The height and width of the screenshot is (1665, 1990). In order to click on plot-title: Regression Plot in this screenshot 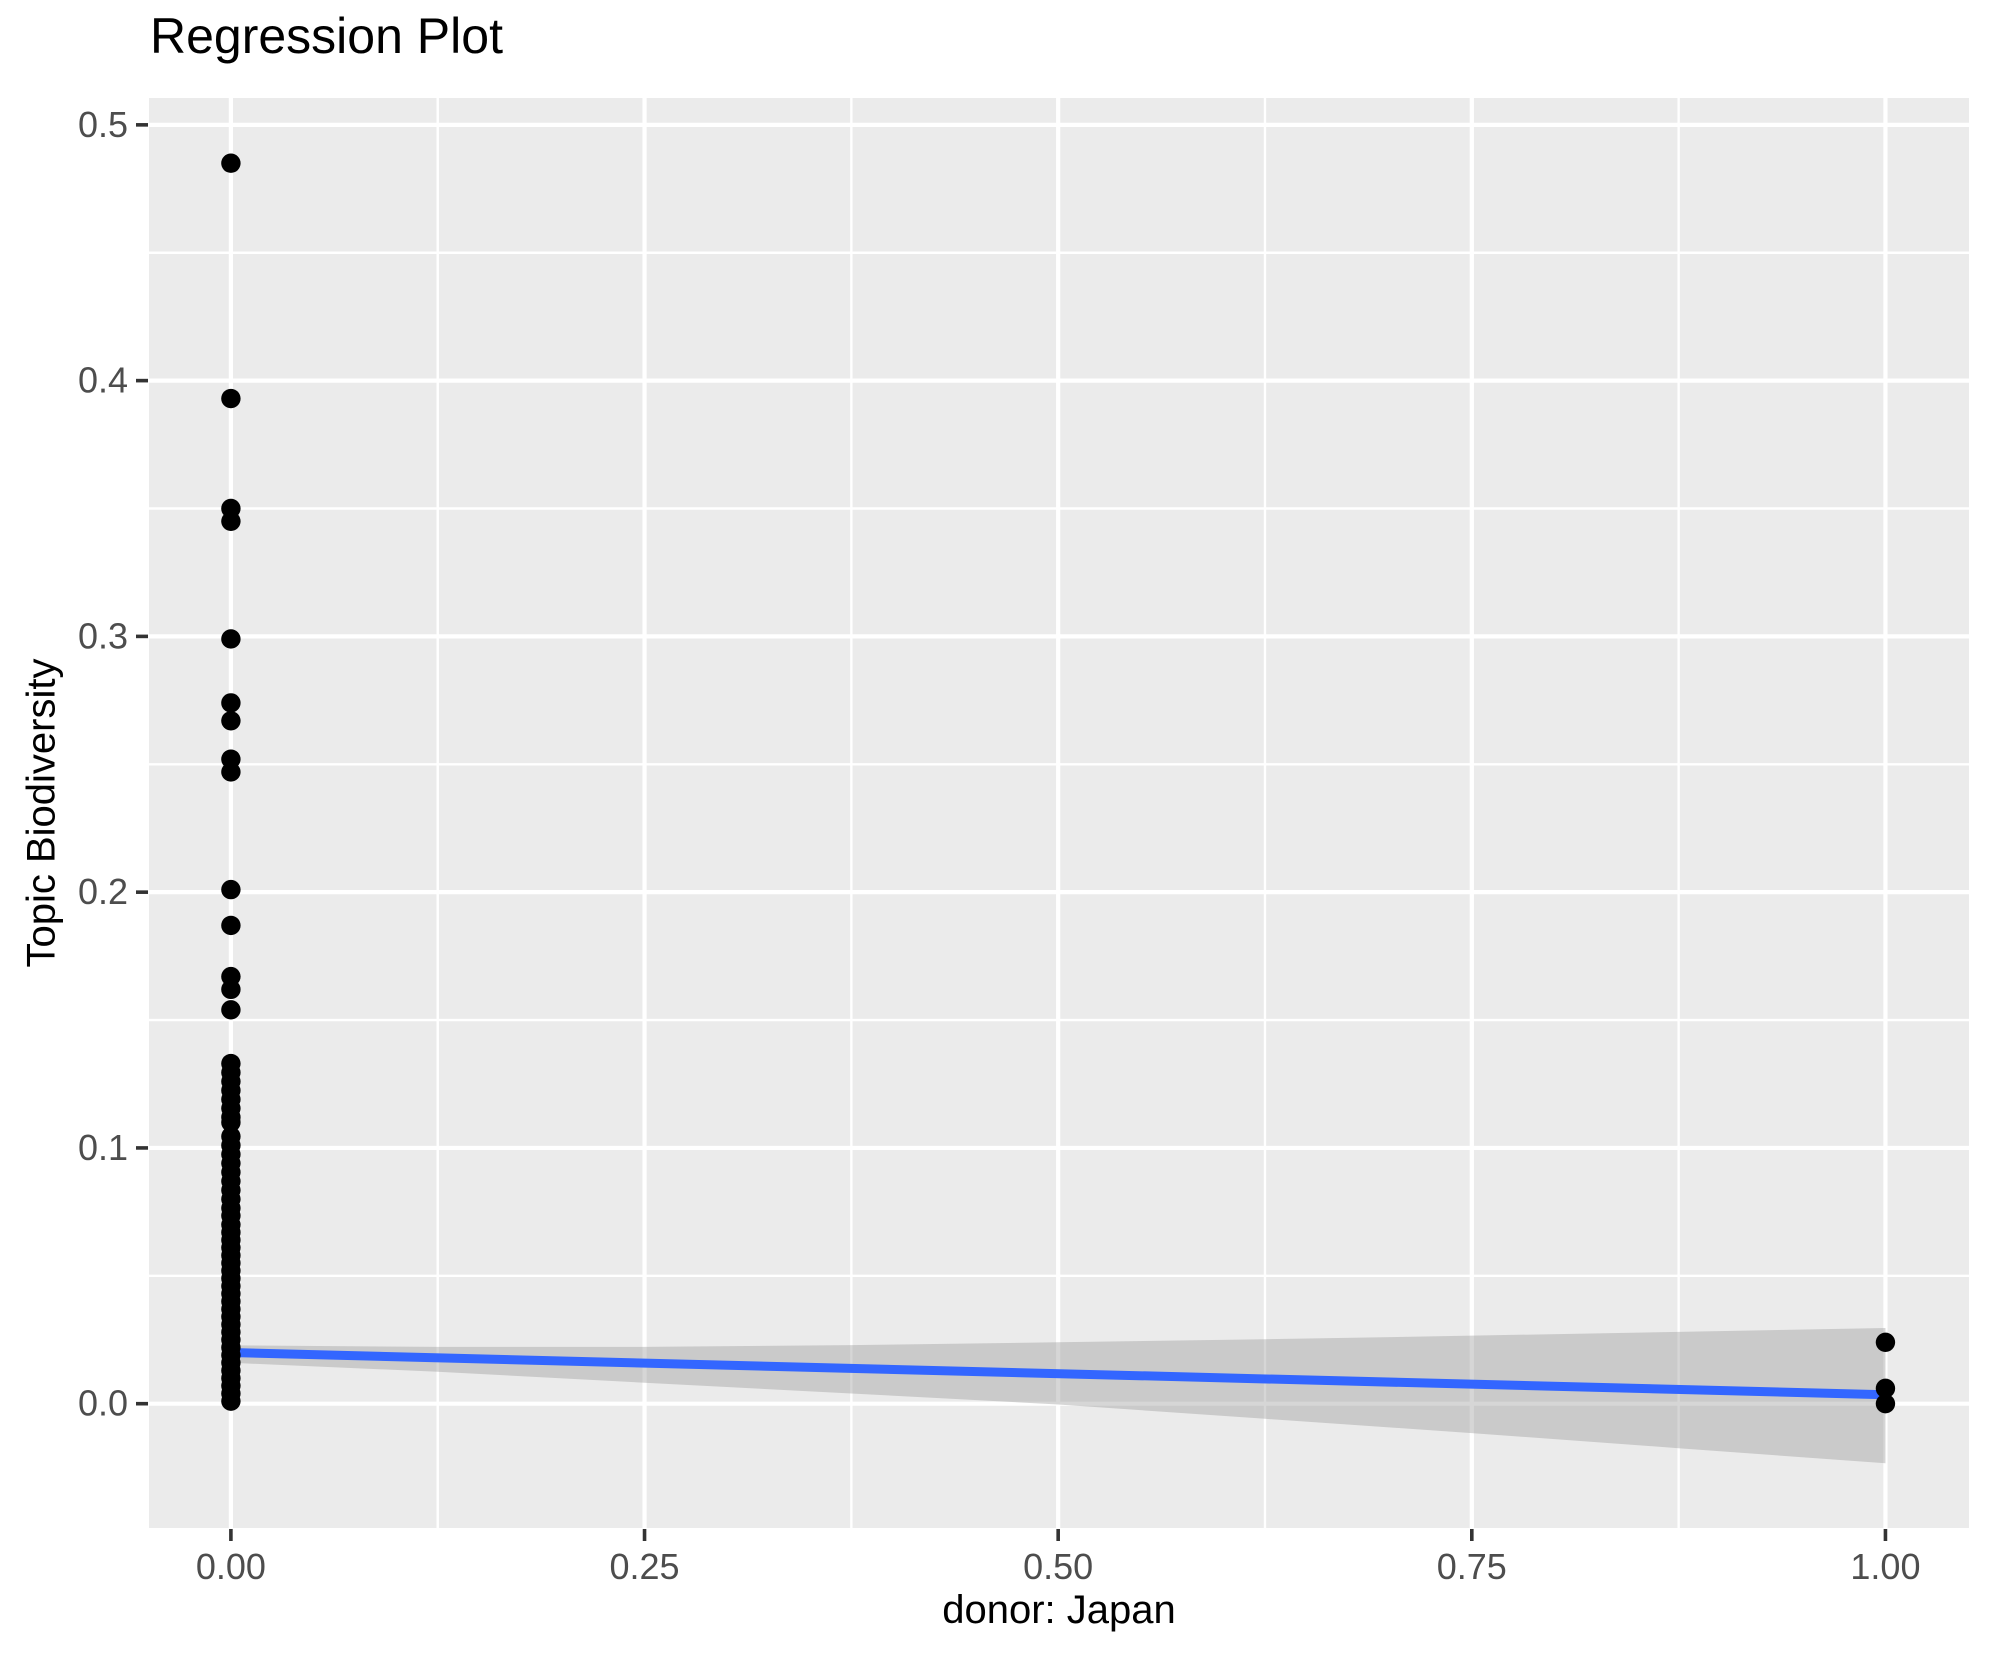, I will do `click(326, 36)`.